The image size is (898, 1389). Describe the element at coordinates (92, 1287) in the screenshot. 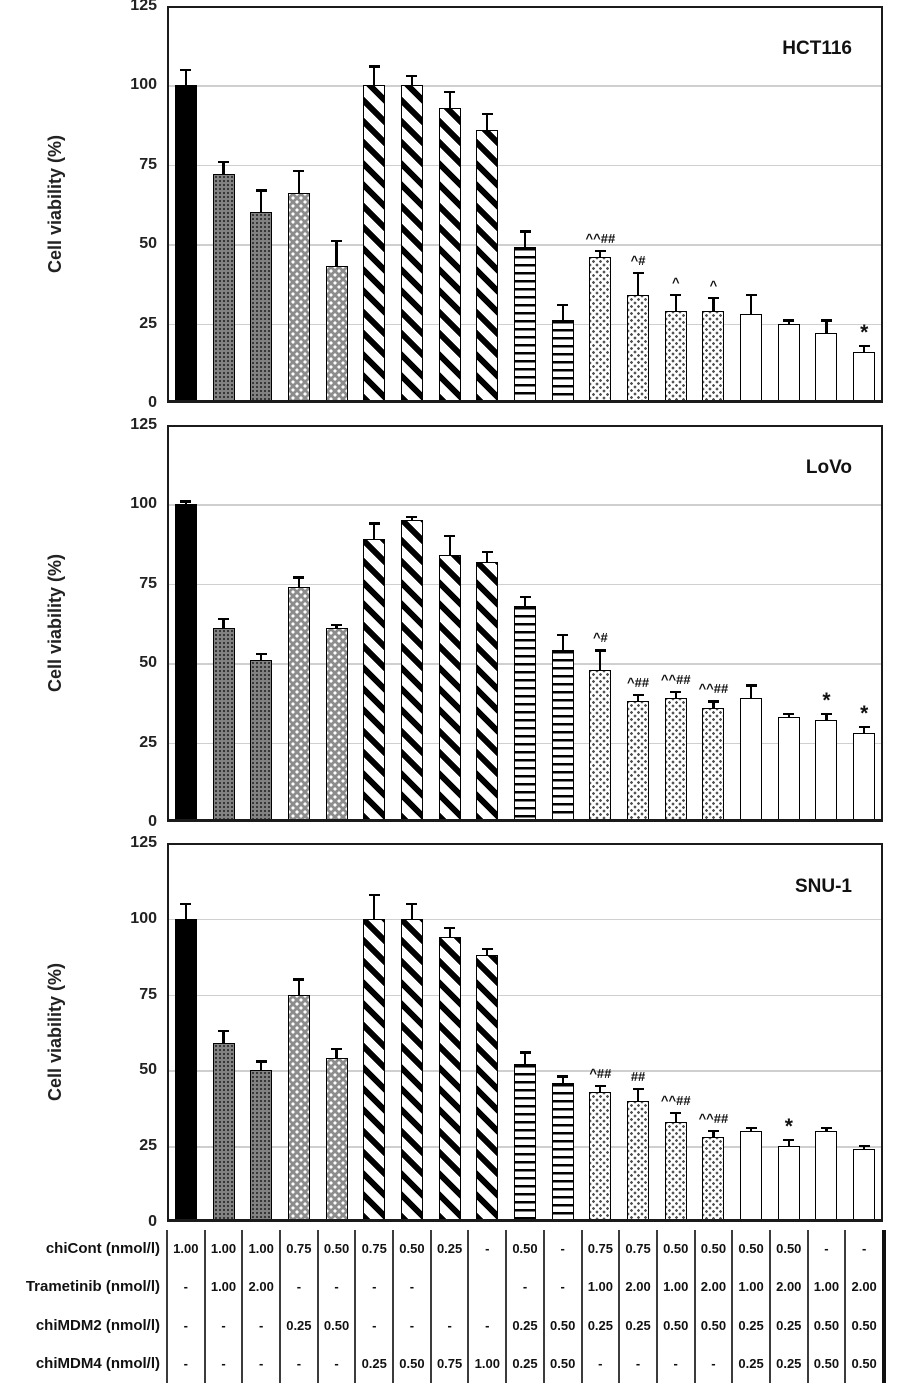

I see `dose-row-label: Trametinib (nmol/l)` at that location.